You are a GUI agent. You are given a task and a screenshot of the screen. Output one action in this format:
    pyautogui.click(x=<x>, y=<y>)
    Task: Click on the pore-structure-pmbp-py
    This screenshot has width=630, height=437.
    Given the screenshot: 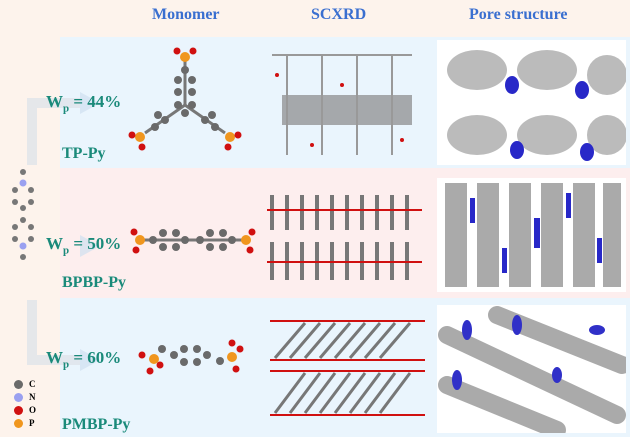 What is the action you would take?
    pyautogui.click(x=531, y=369)
    